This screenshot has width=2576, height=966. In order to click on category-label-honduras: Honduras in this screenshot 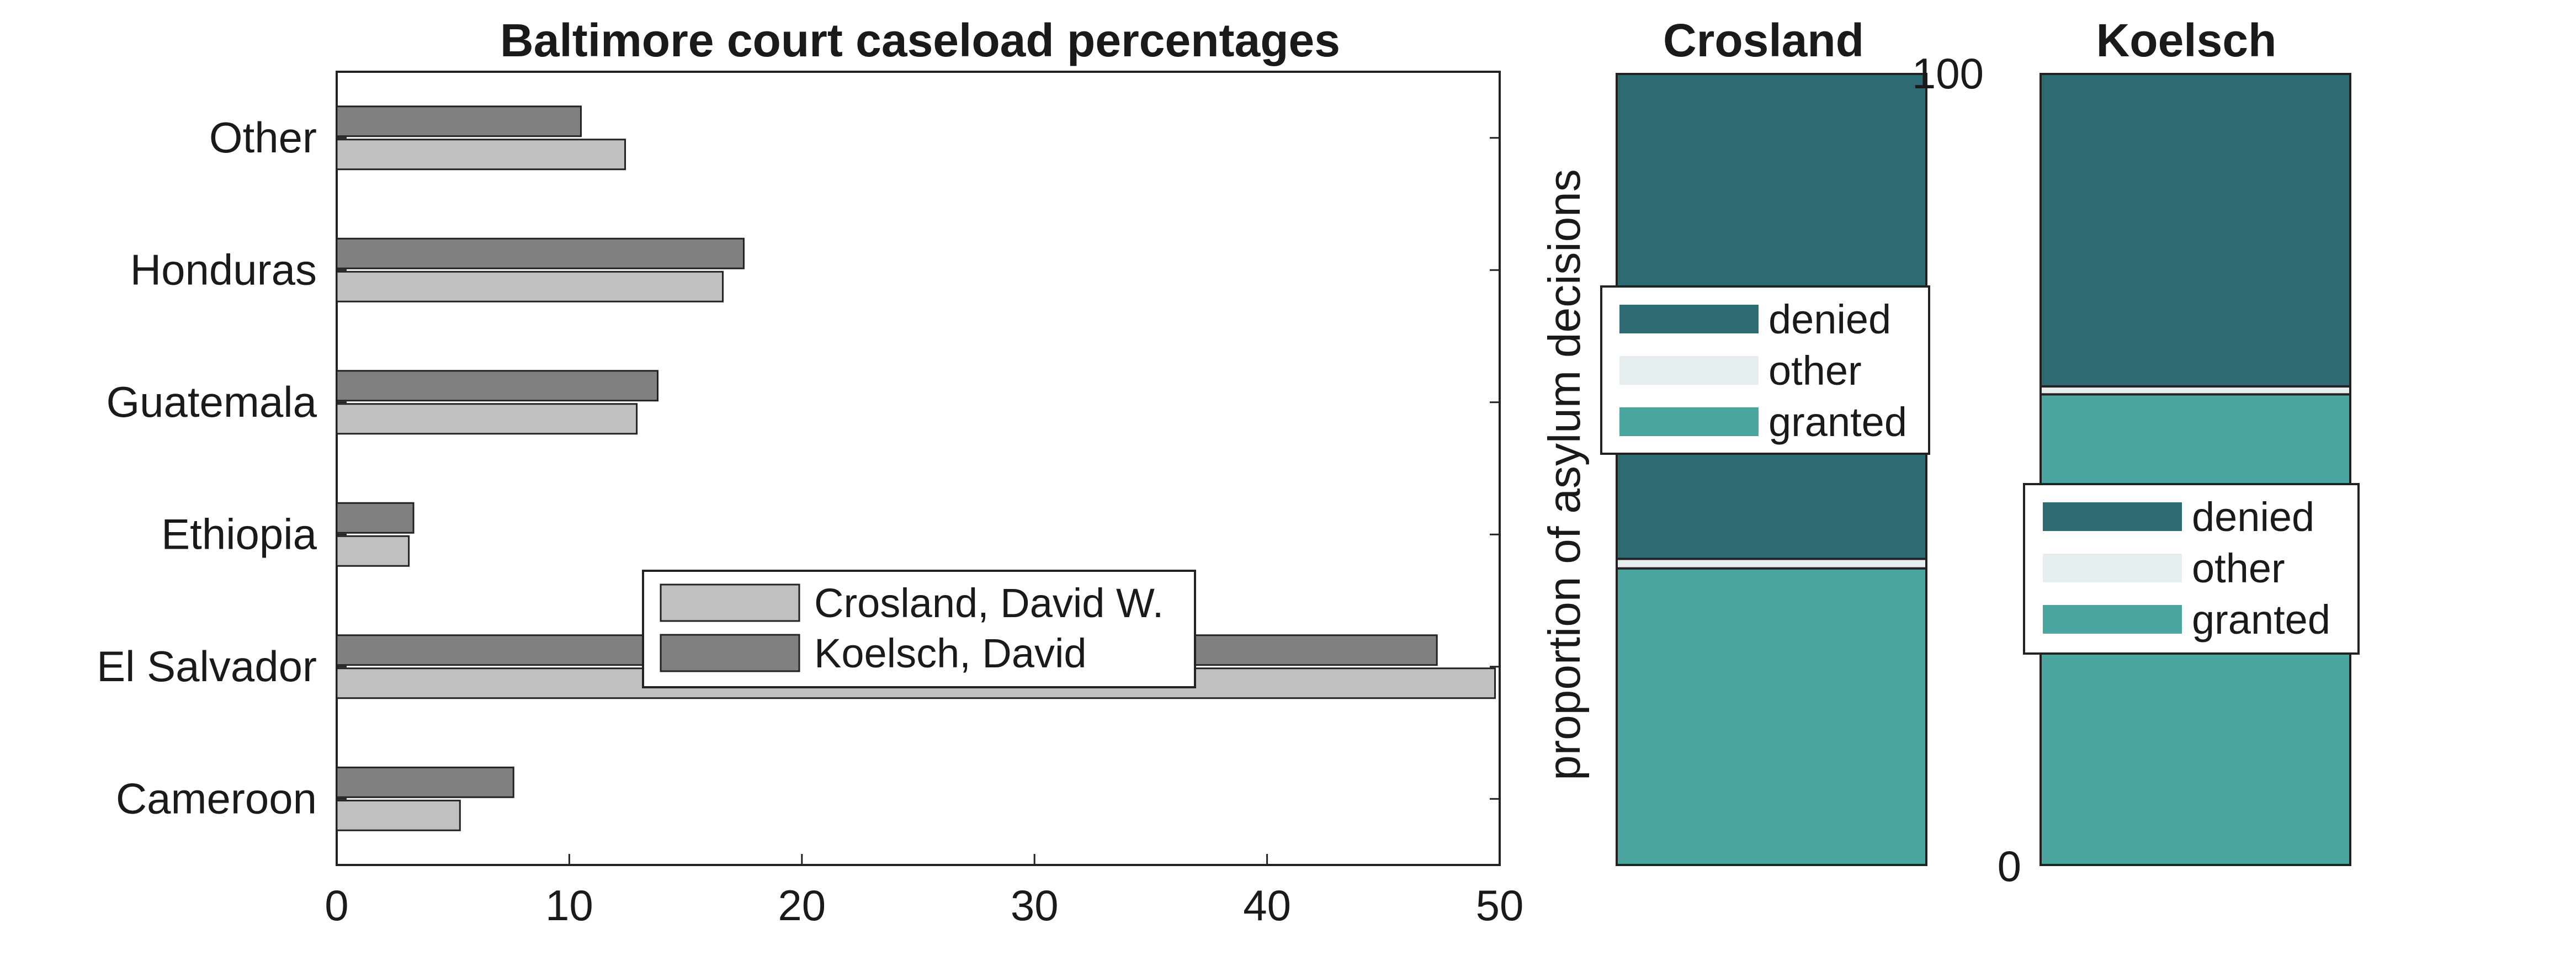, I will do `click(223, 270)`.